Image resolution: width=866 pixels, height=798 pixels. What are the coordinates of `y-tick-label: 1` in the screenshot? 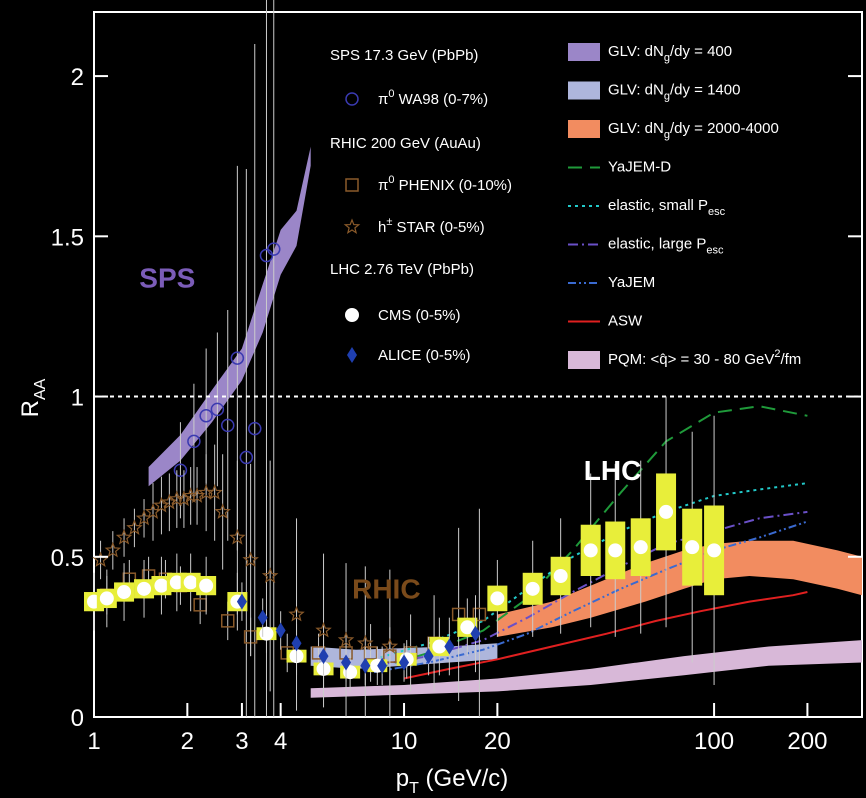 It's located at (77, 398).